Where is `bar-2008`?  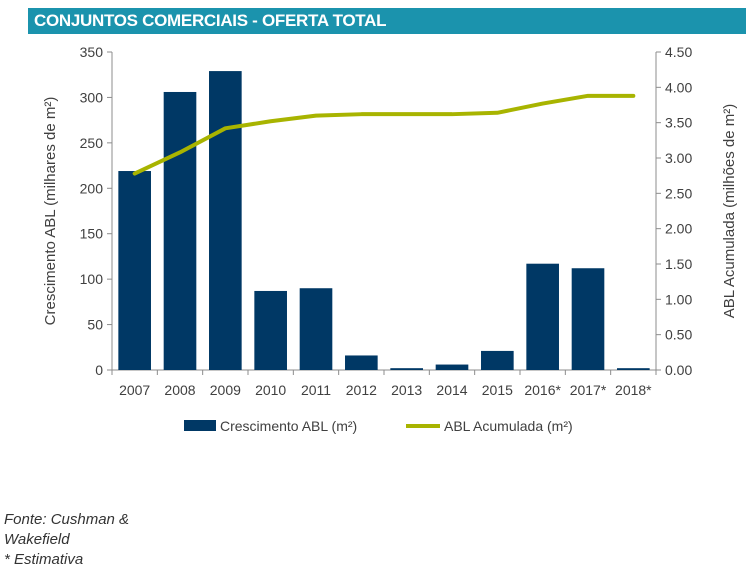
bar-2008 is located at coordinates (180, 230).